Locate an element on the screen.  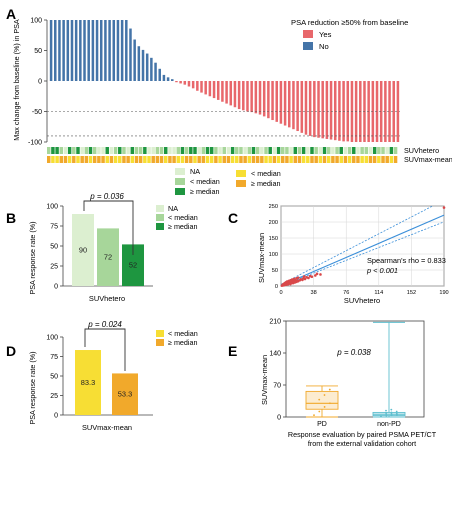
bar-value-label: 83.3 is located at coordinates (88, 382).